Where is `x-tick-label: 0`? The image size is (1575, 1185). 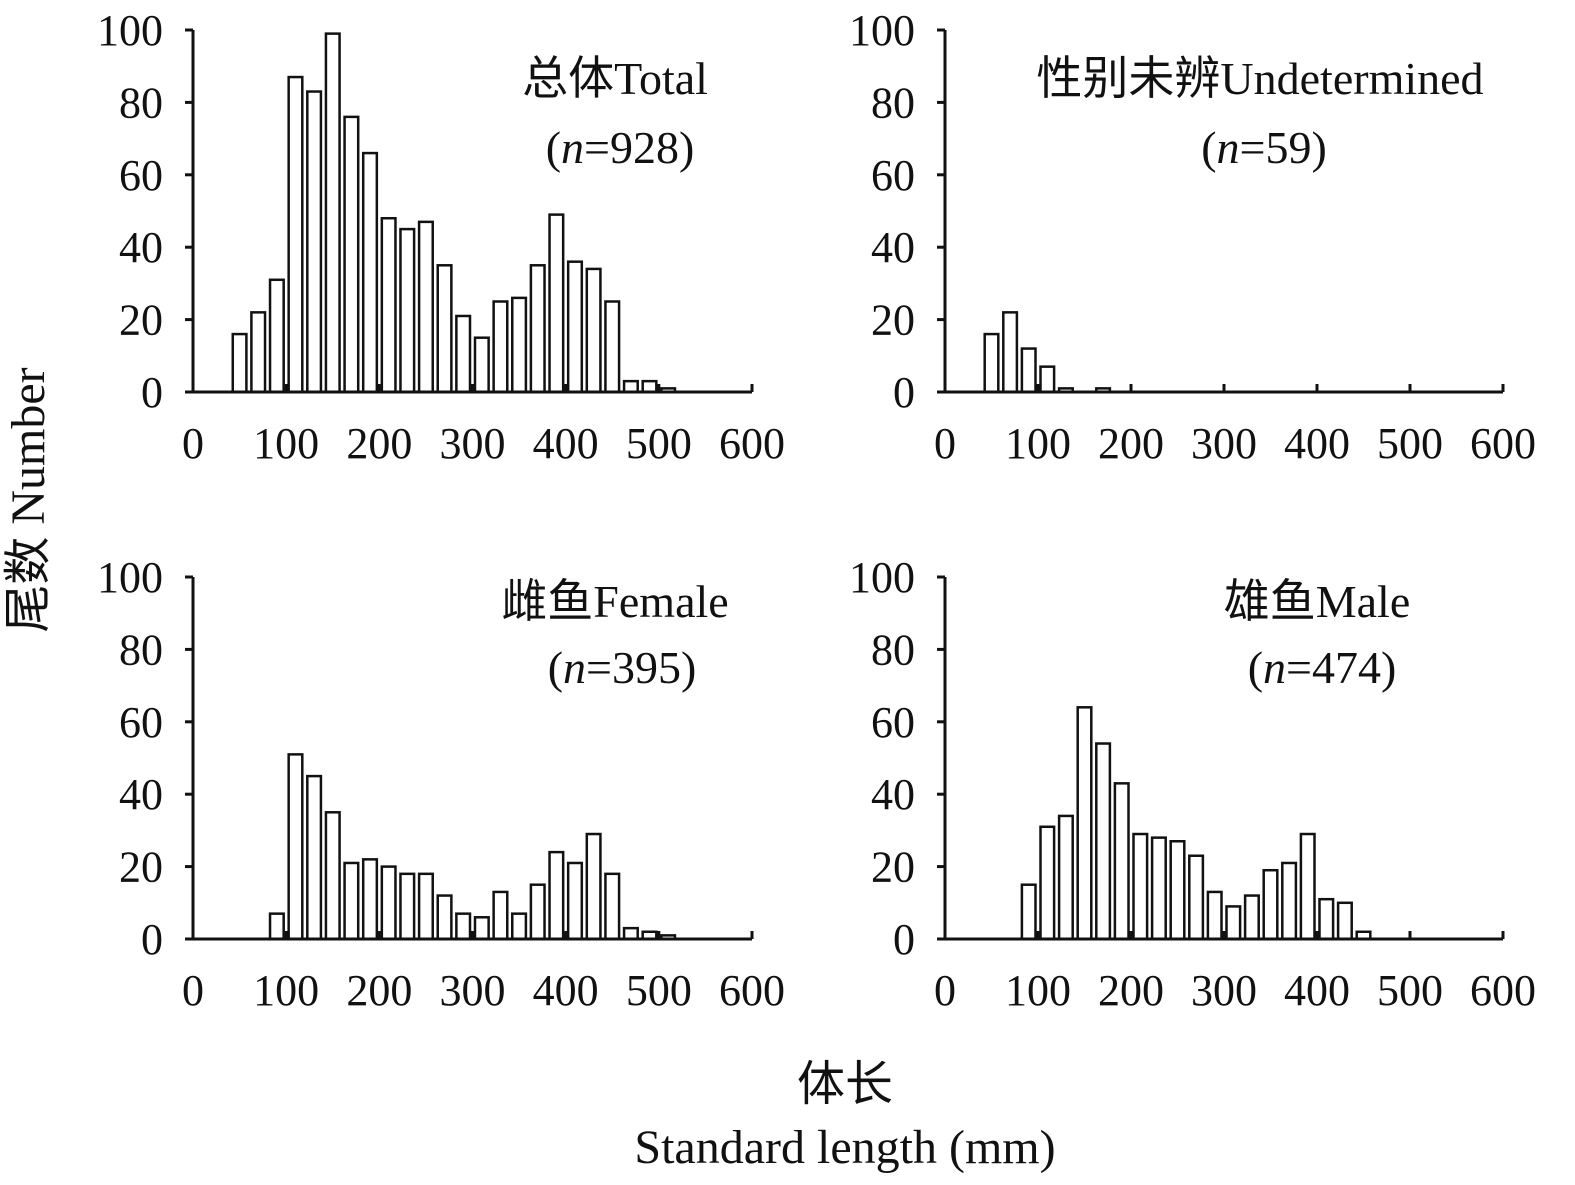
x-tick-label: 0 is located at coordinates (945, 990).